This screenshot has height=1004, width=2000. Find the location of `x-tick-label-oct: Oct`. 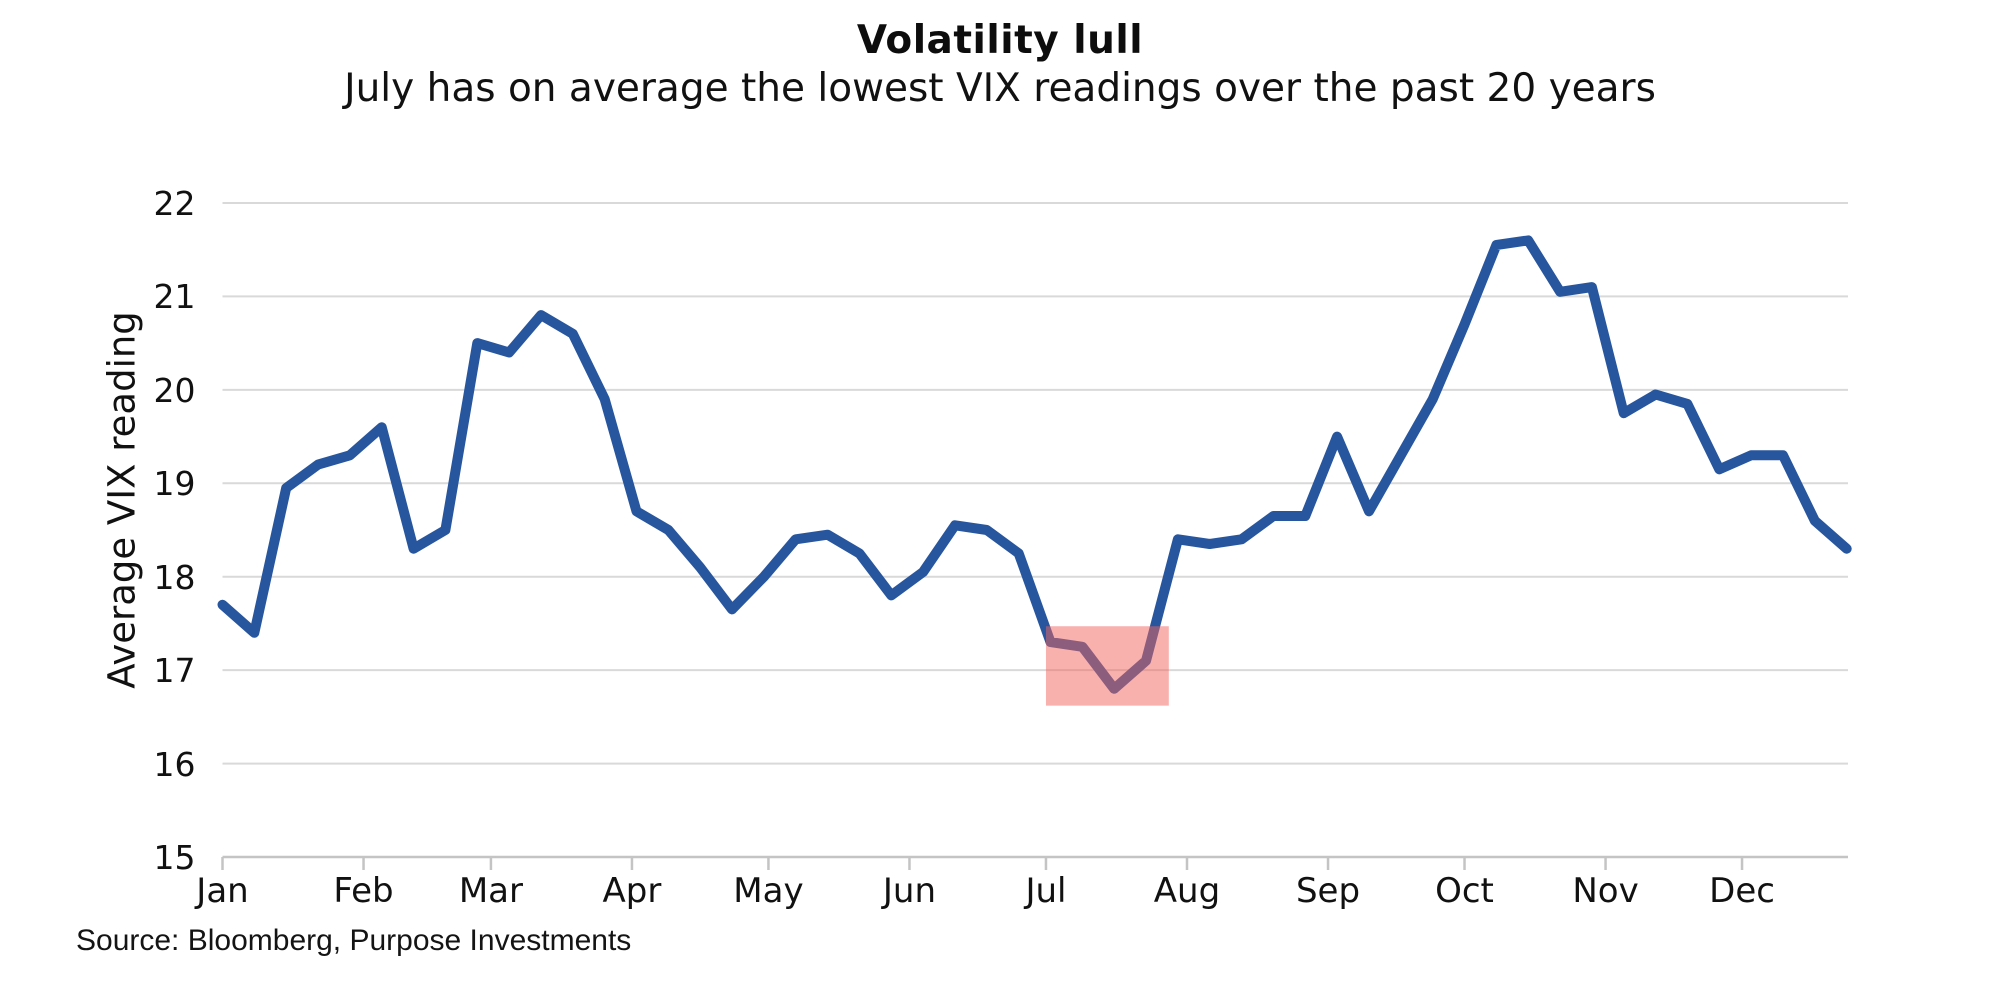

x-tick-label-oct: Oct is located at coordinates (1464, 891).